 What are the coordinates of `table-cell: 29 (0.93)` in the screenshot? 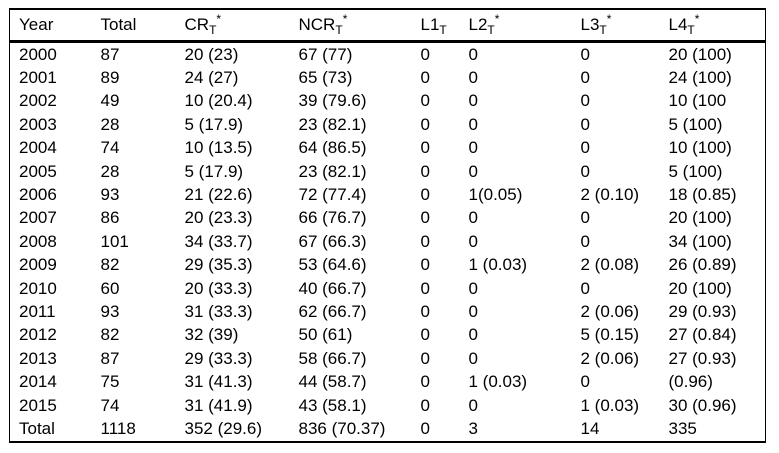 It's located at (702, 311).